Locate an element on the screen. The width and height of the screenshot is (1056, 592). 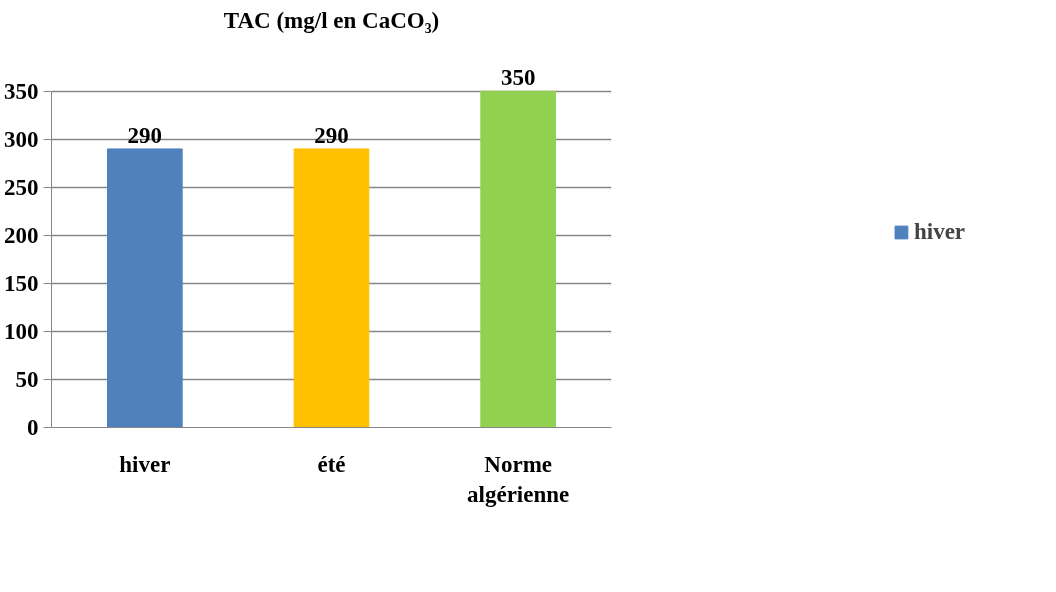
y-tick-label: 350 is located at coordinates (21, 91).